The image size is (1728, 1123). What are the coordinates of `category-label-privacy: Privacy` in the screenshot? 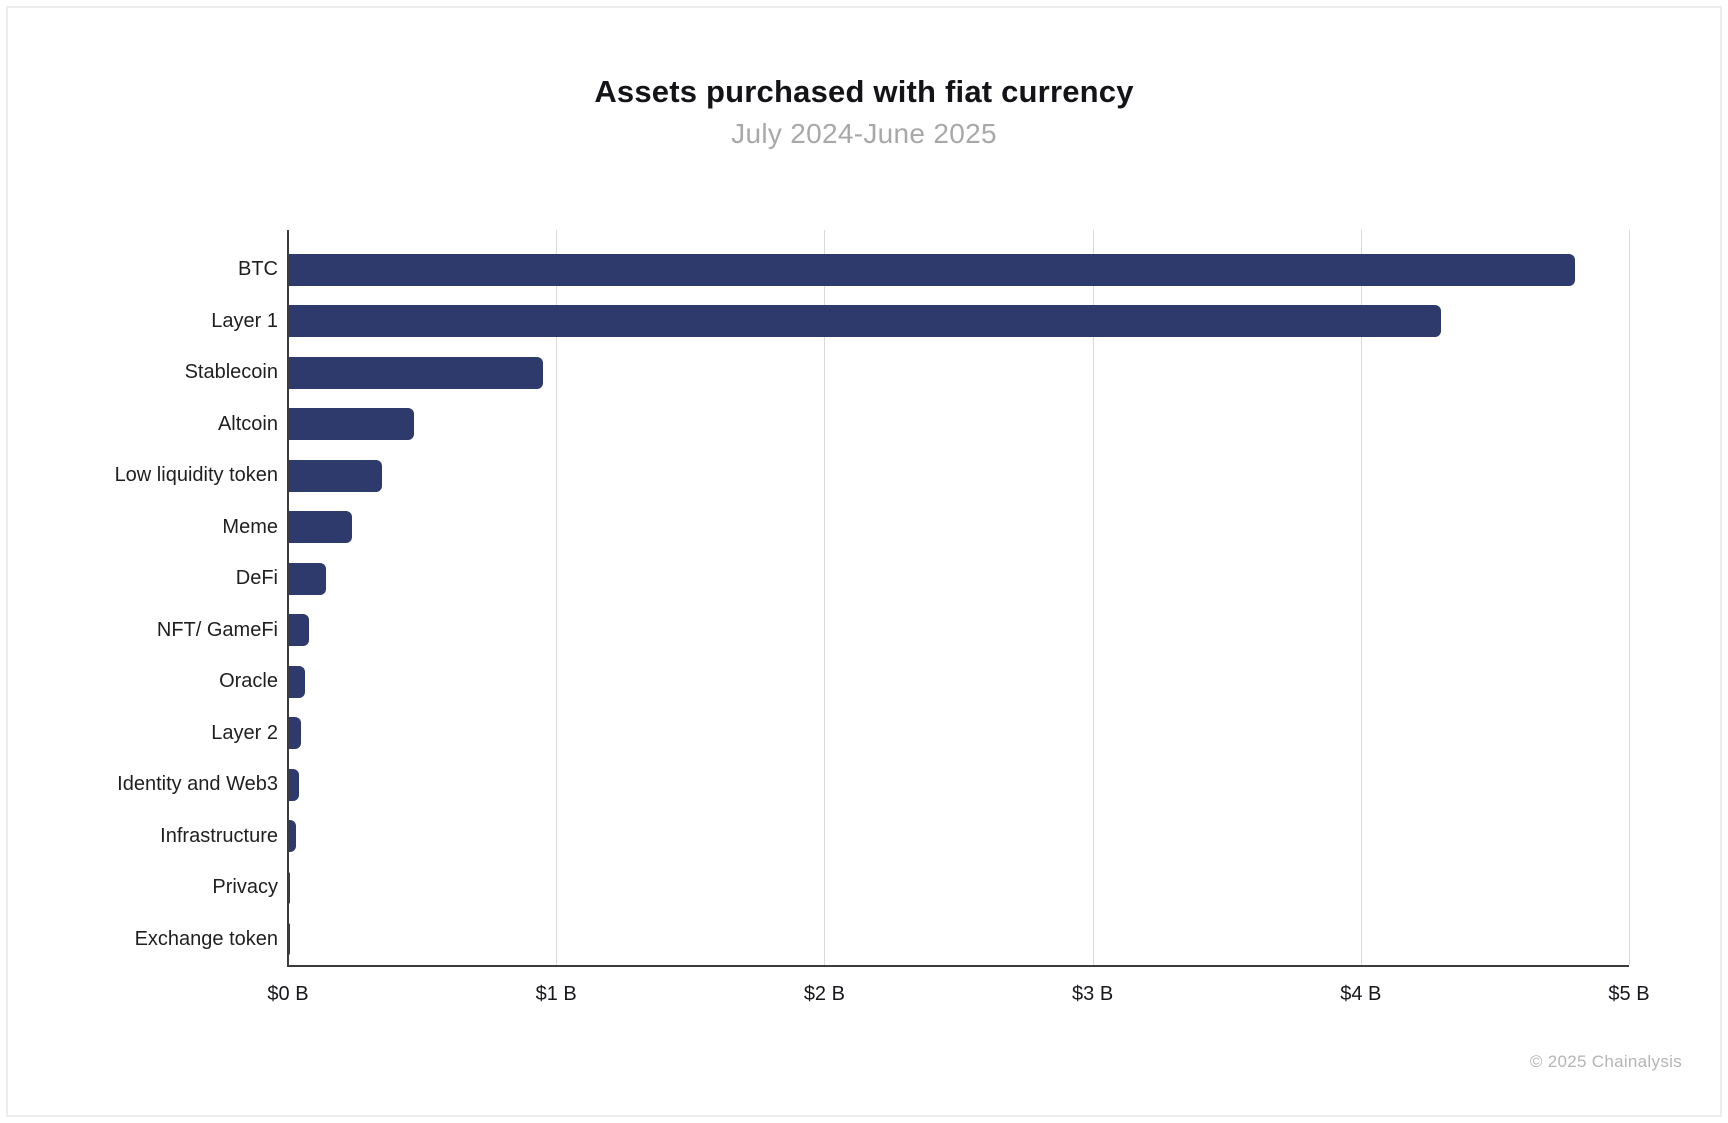 It's located at (245, 887).